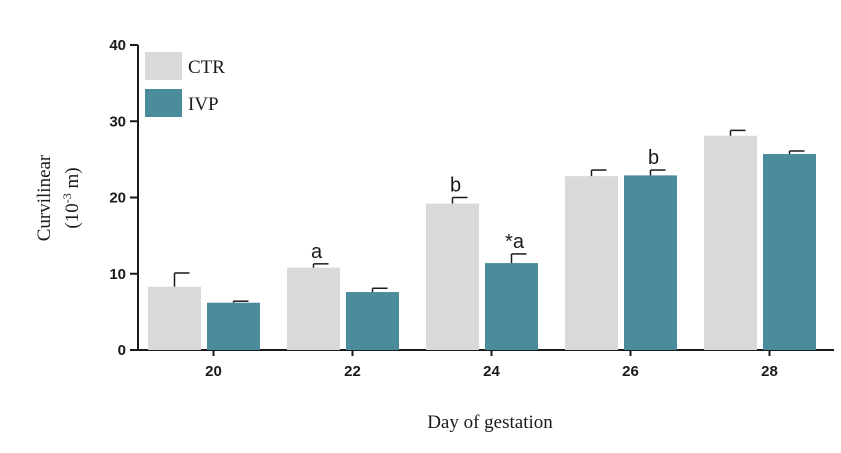 The width and height of the screenshot is (841, 453). What do you see at coordinates (455, 186) in the screenshot?
I see `annotation-ctr-24: b` at bounding box center [455, 186].